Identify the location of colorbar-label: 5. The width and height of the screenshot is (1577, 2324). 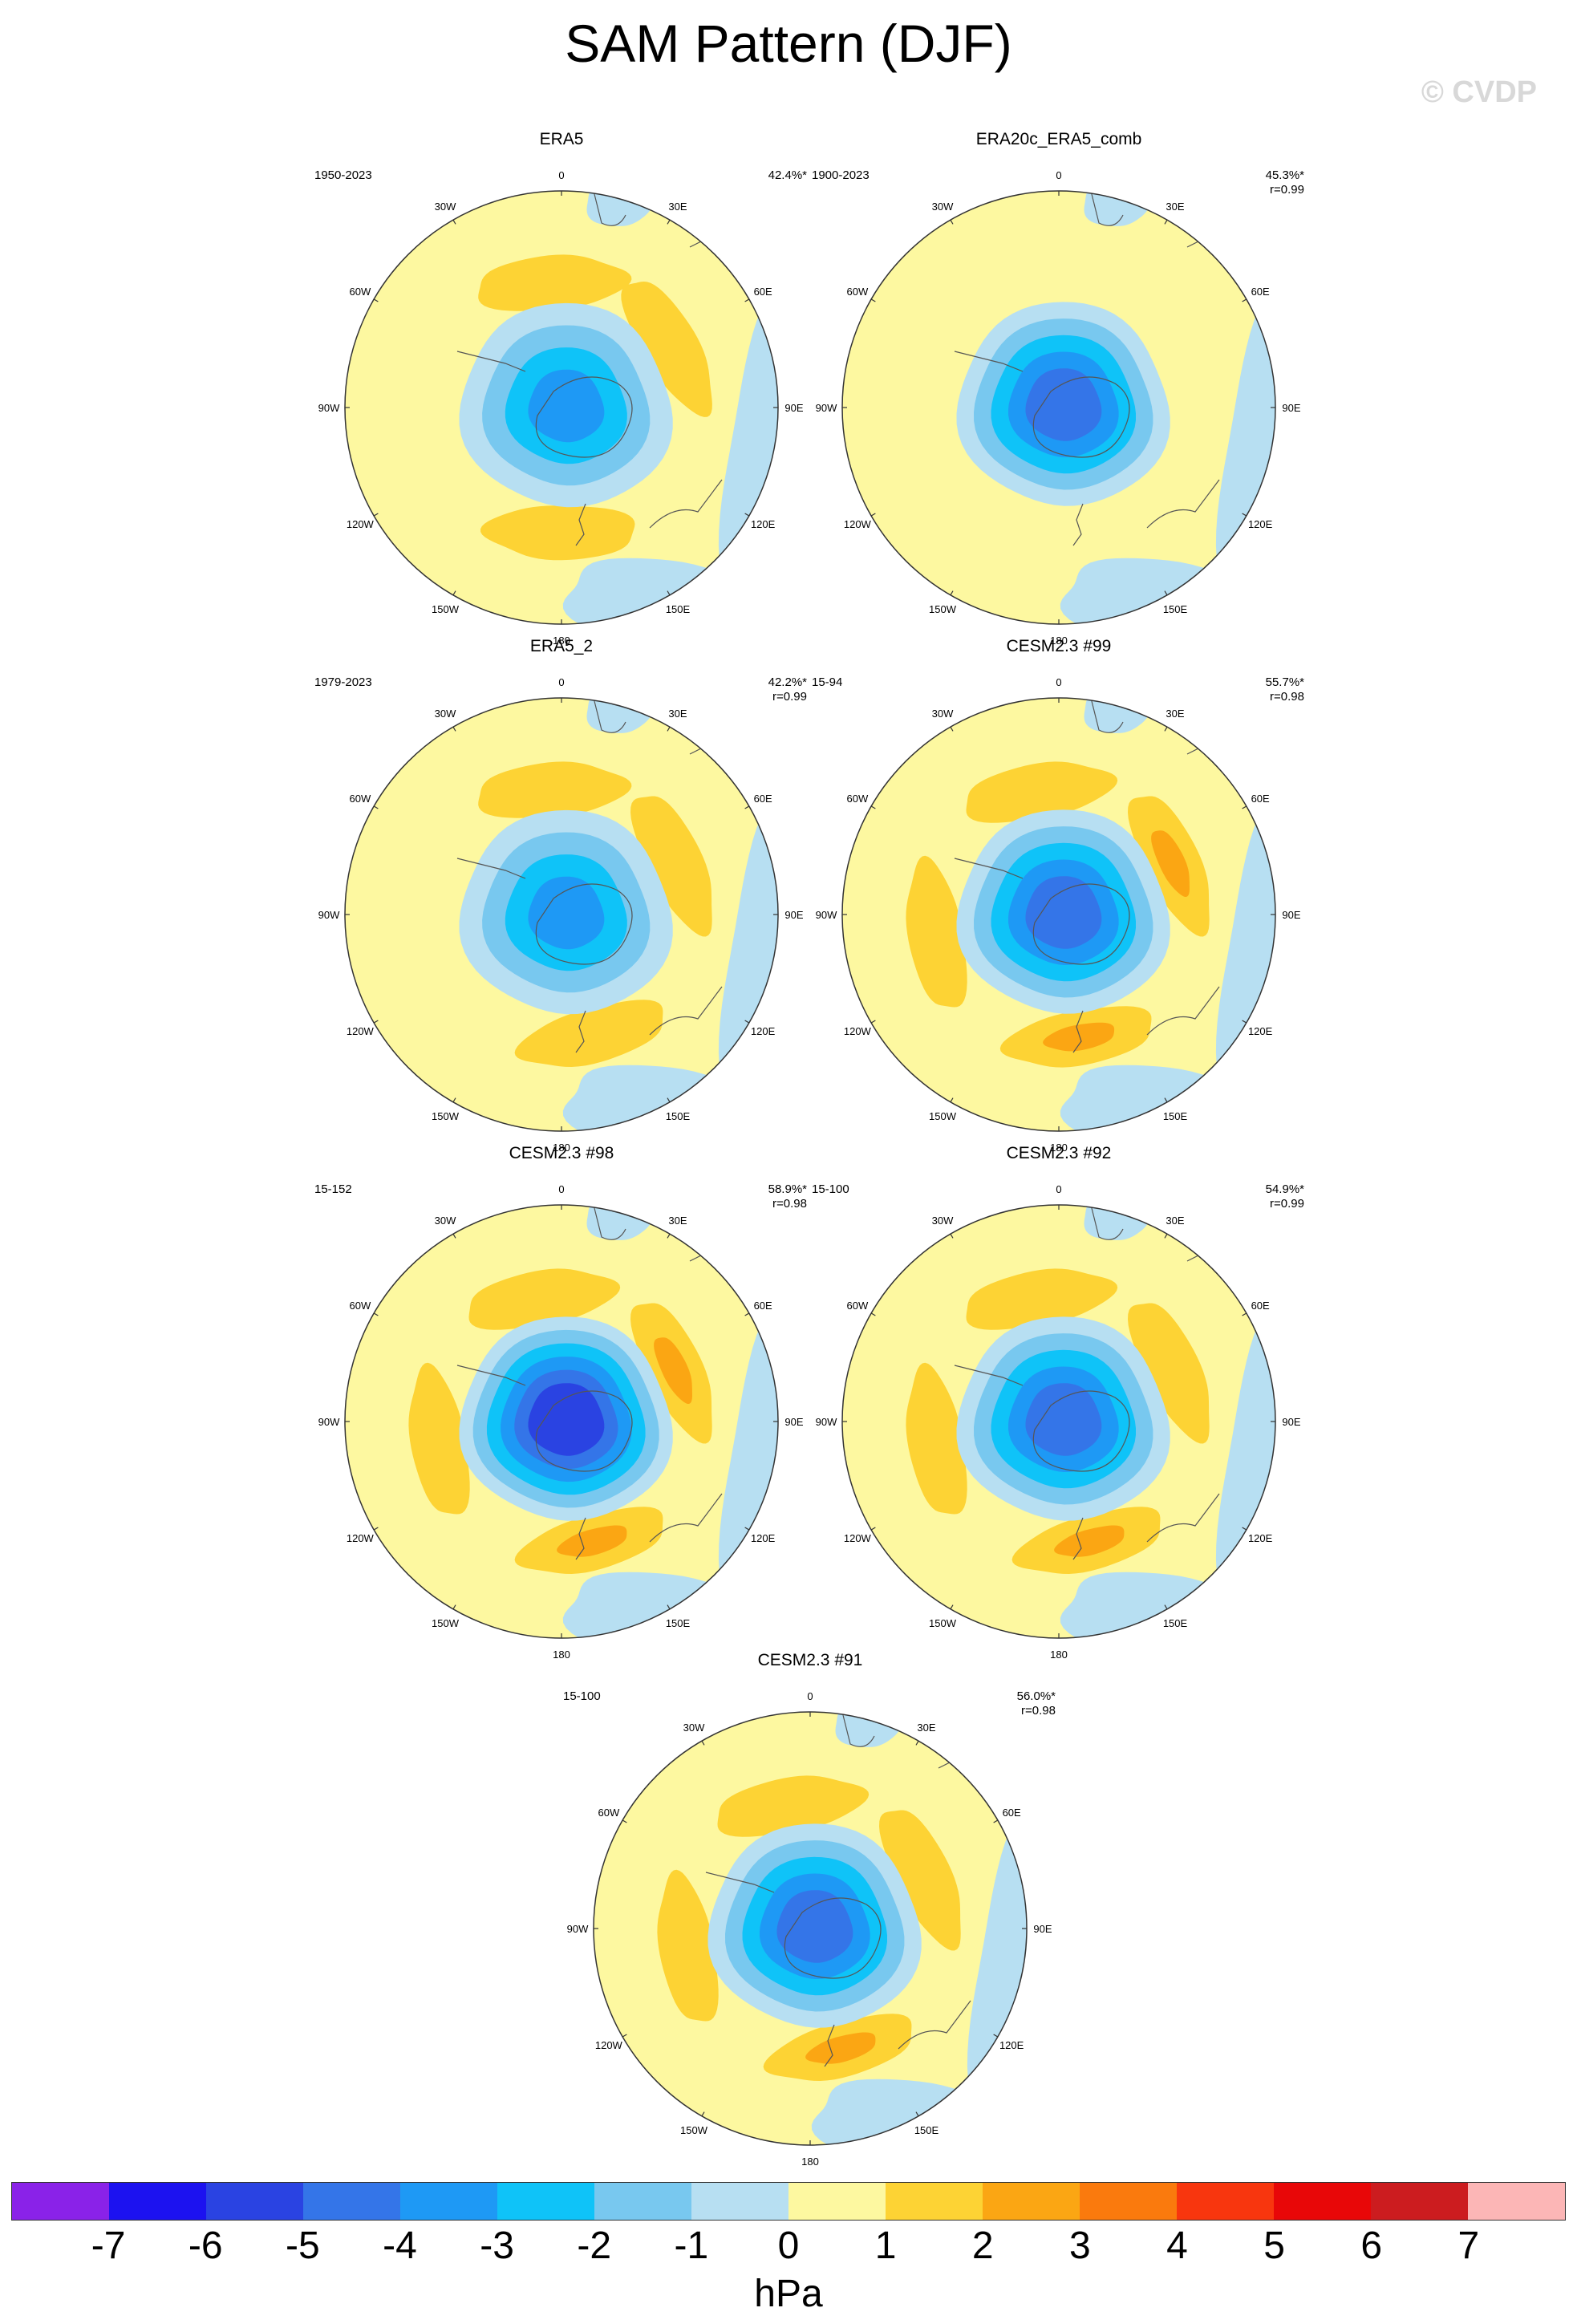
(1274, 2246).